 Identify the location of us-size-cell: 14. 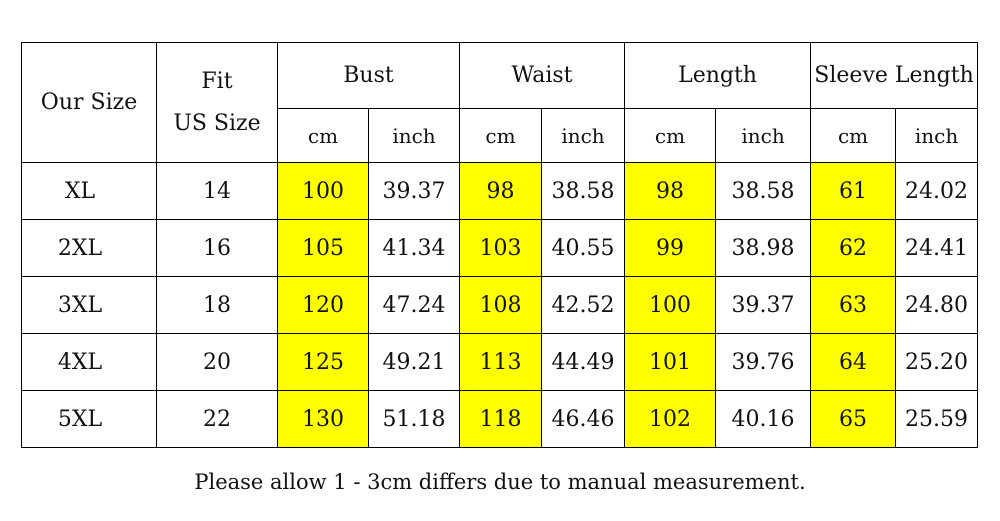
(217, 191).